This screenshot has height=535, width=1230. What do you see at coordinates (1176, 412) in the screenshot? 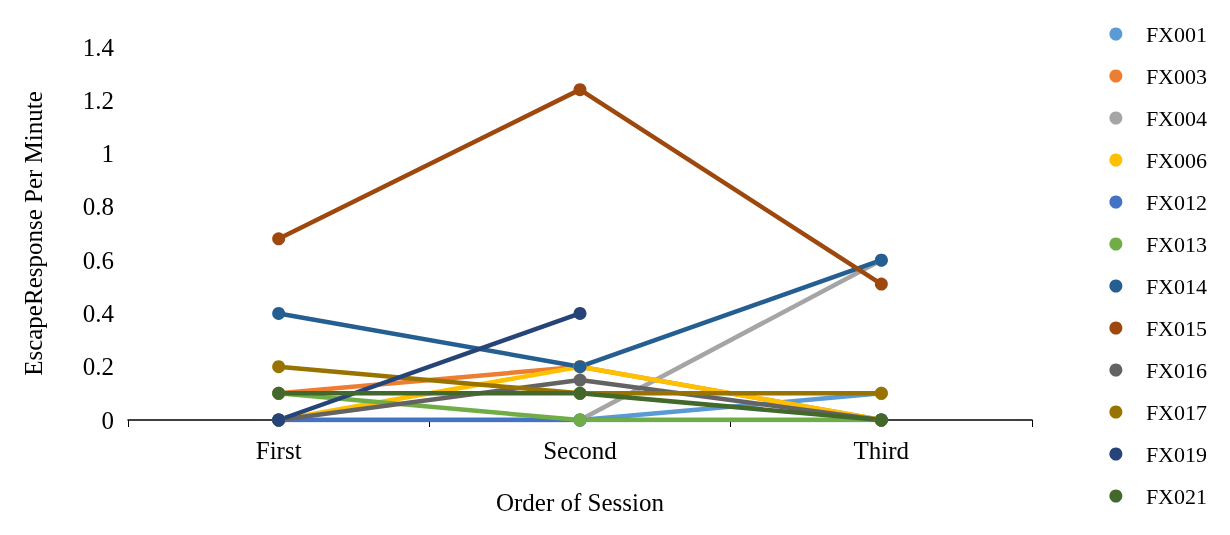
I see `legend-label: FX017` at bounding box center [1176, 412].